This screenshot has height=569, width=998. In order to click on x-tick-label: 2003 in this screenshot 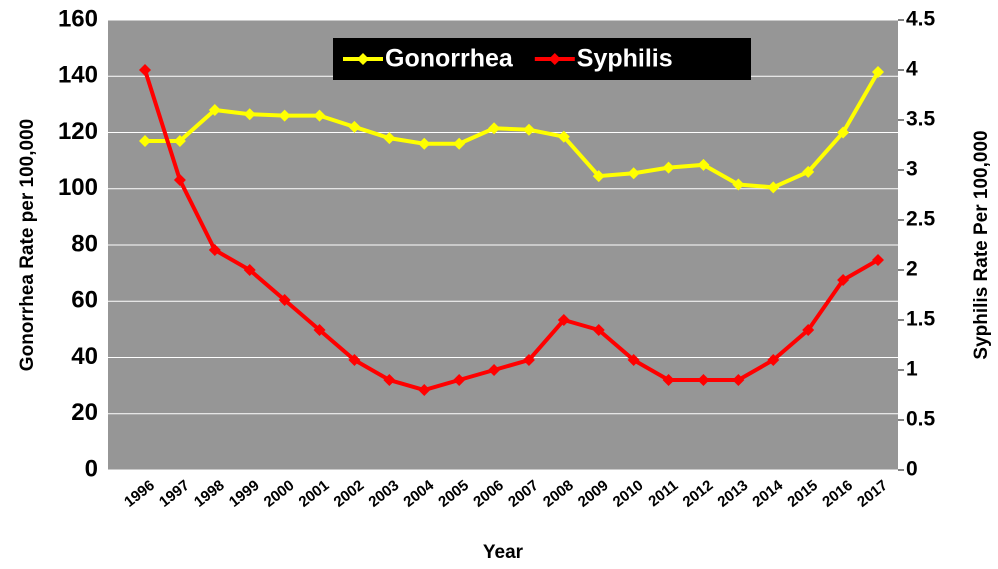, I will do `click(383, 494)`.